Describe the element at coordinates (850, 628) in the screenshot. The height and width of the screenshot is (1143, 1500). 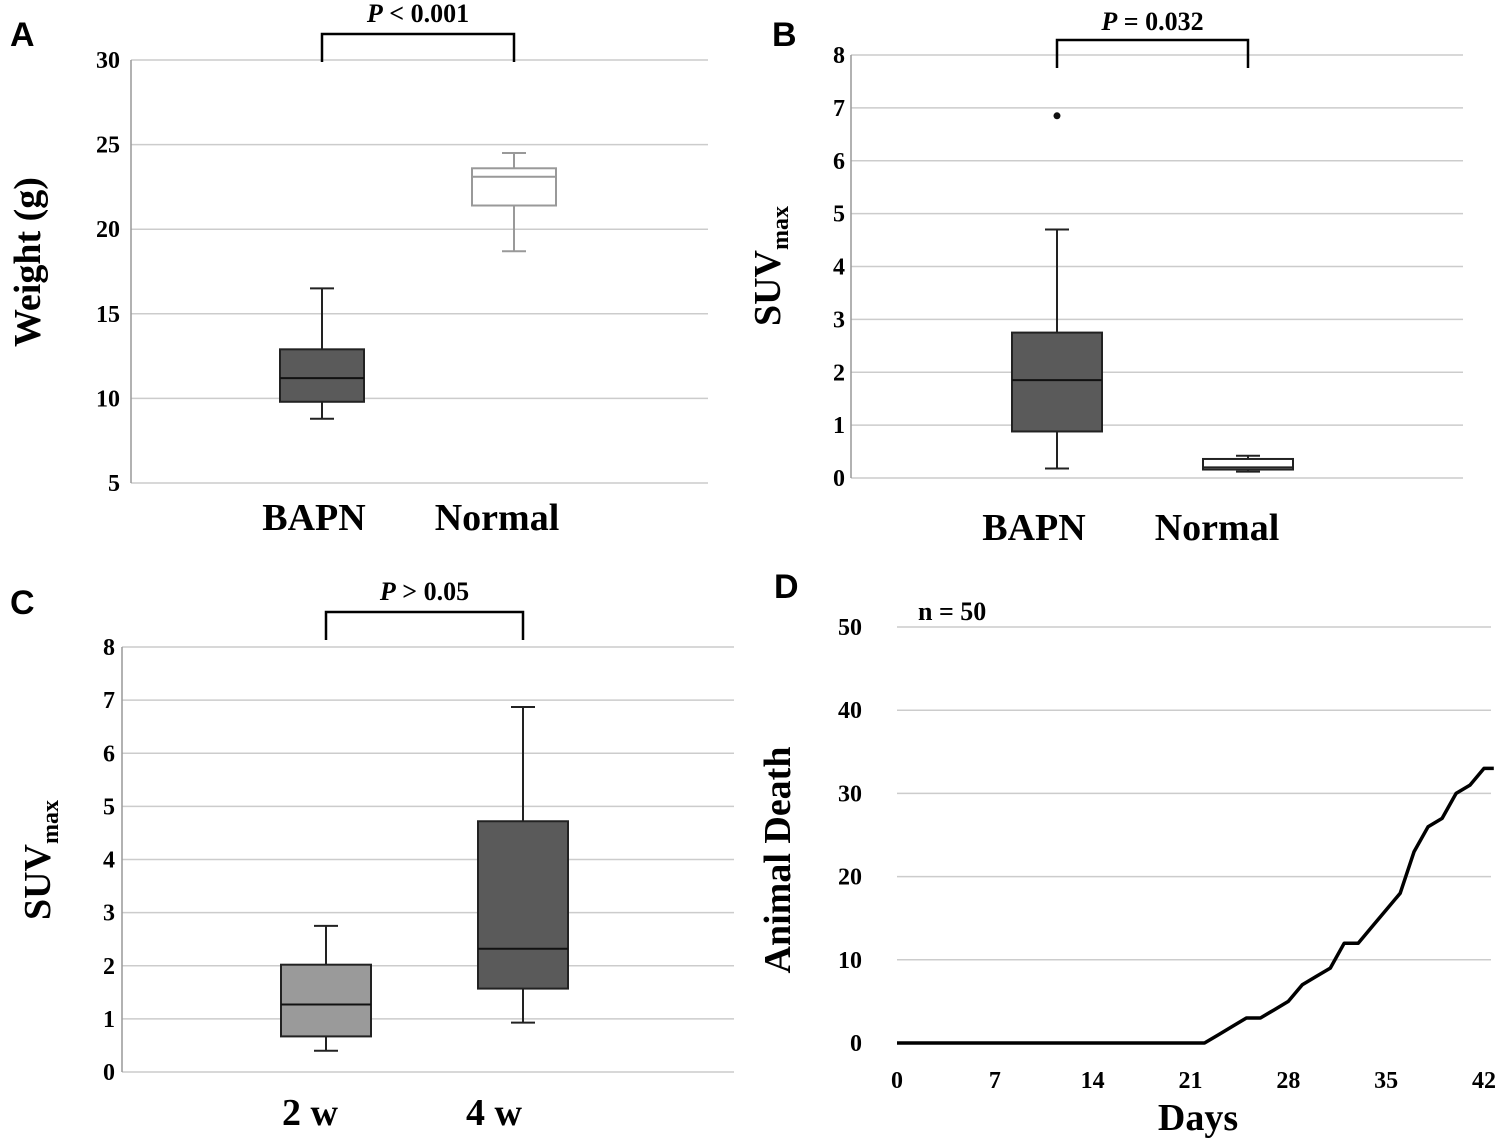
I see `y-tick-label: 50` at that location.